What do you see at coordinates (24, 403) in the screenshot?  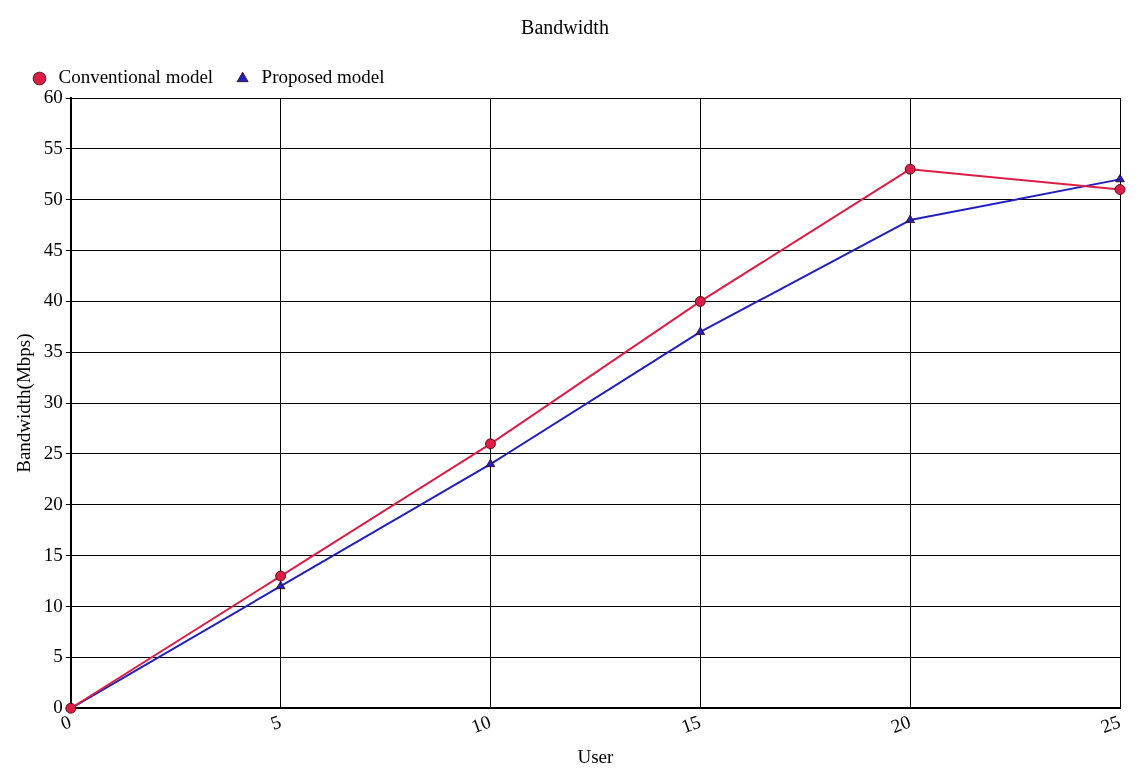 I see `y-axis-title: Bandwidth(Mbps)` at bounding box center [24, 403].